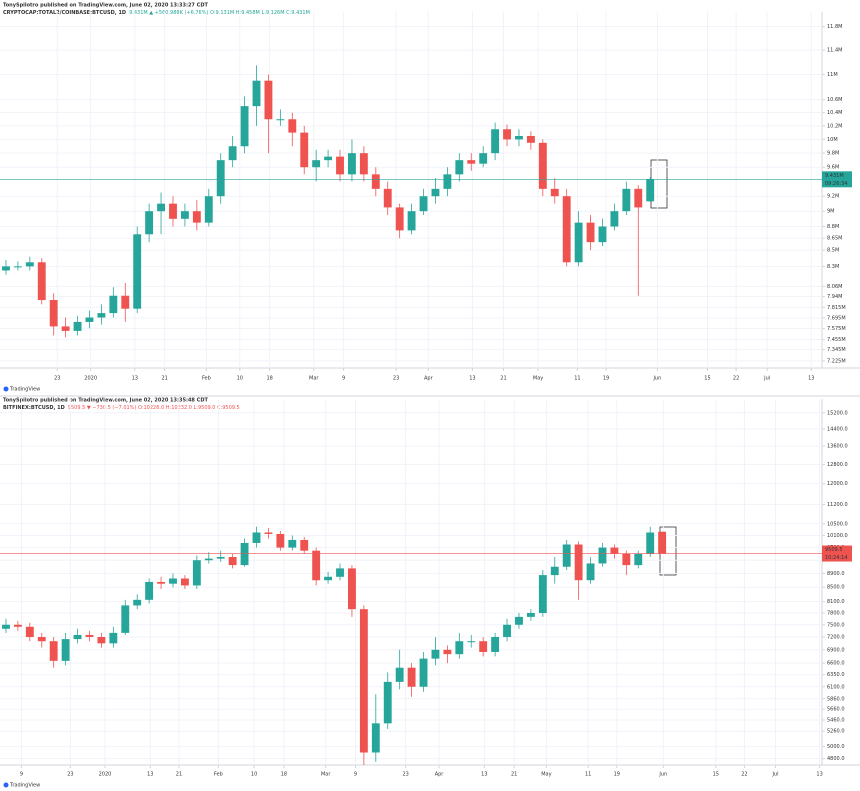  I want to click on brand-logo, so click(6, 785).